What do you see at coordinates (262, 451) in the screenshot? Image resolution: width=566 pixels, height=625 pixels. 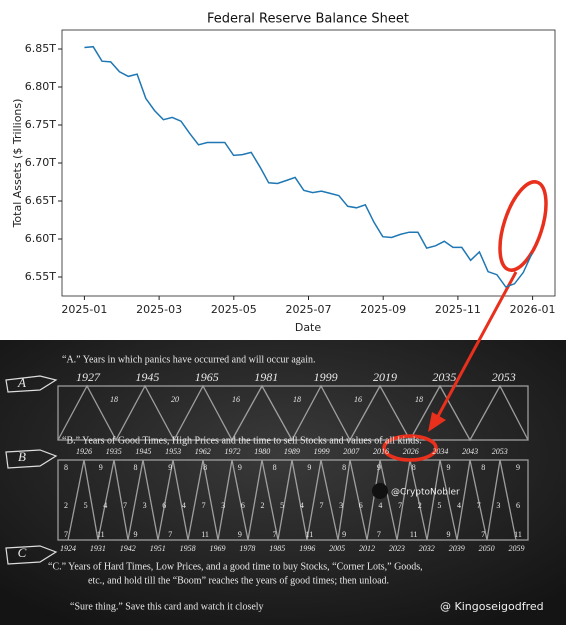 I see `good-year: 1980` at bounding box center [262, 451].